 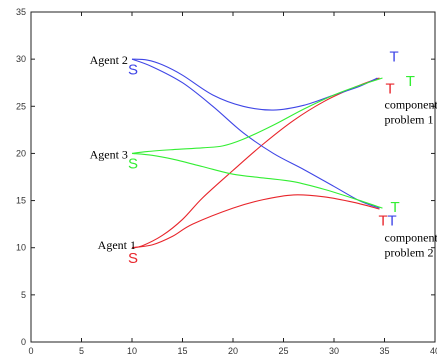 What do you see at coordinates (233, 351) in the screenshot?
I see `x-tick-label: 20` at bounding box center [233, 351].